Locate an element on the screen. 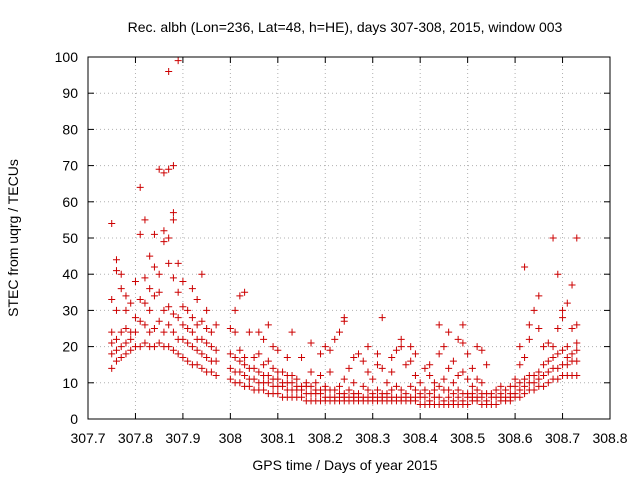 Image resolution: width=640 pixels, height=480 pixels. x-tick-label: 308.6 is located at coordinates (515, 438).